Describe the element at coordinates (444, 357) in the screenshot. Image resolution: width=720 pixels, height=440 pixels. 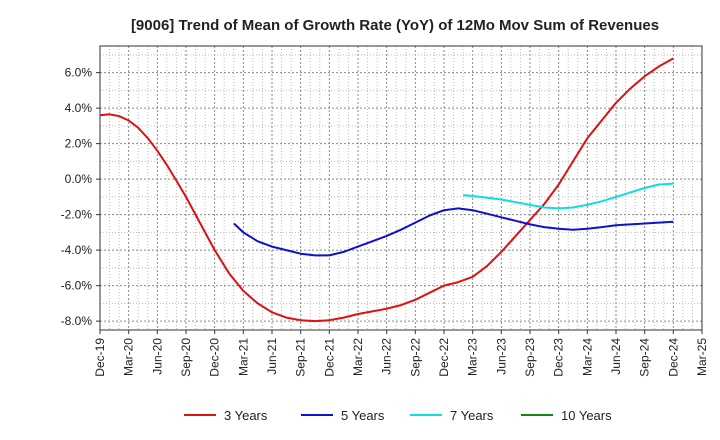
I see `x-tick-label: Dec-22` at that location.